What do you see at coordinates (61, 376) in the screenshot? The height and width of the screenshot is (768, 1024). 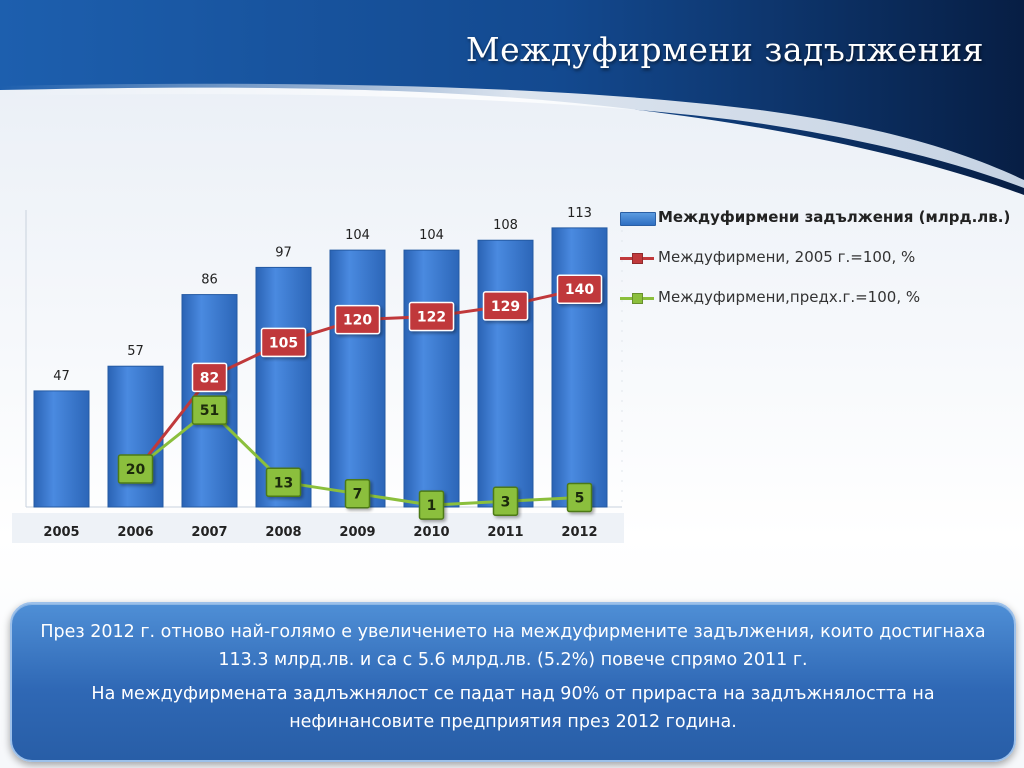 I see `bar-value-label: 47` at bounding box center [61, 376].